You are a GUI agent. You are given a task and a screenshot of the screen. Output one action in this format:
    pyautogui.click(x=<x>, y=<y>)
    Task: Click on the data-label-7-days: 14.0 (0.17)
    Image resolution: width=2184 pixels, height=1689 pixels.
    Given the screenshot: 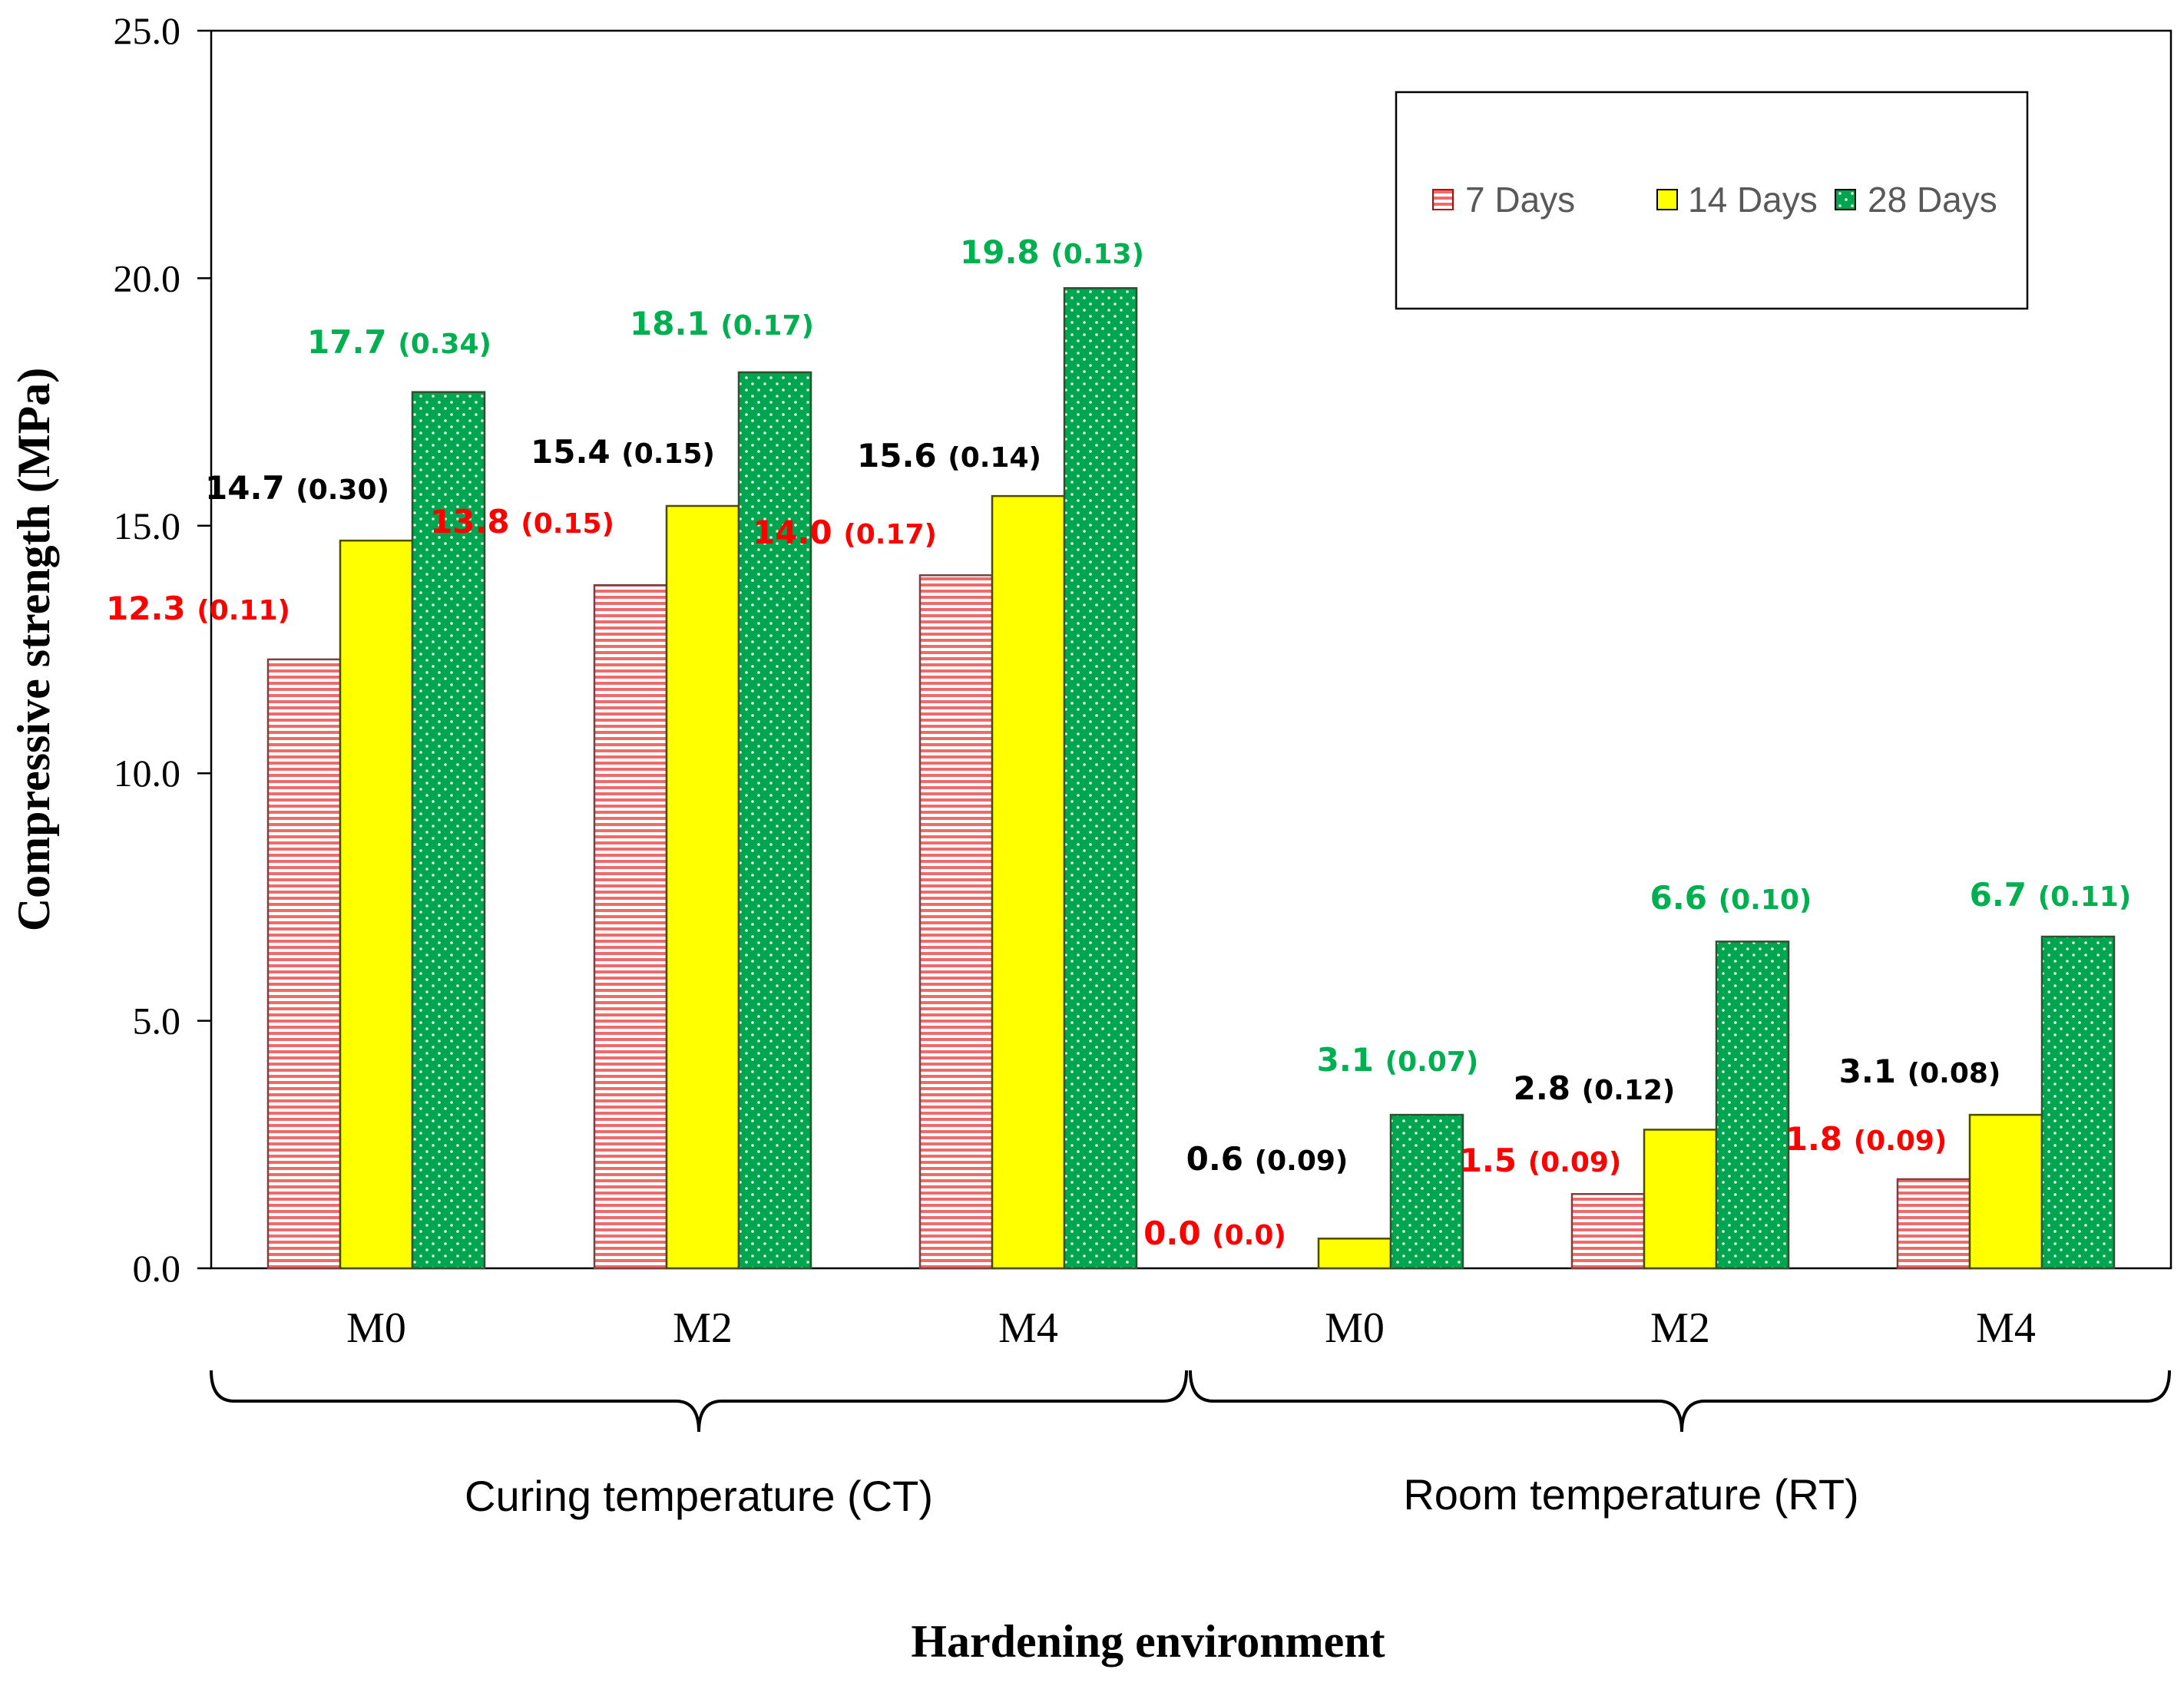 What is the action you would take?
    pyautogui.click(x=845, y=532)
    